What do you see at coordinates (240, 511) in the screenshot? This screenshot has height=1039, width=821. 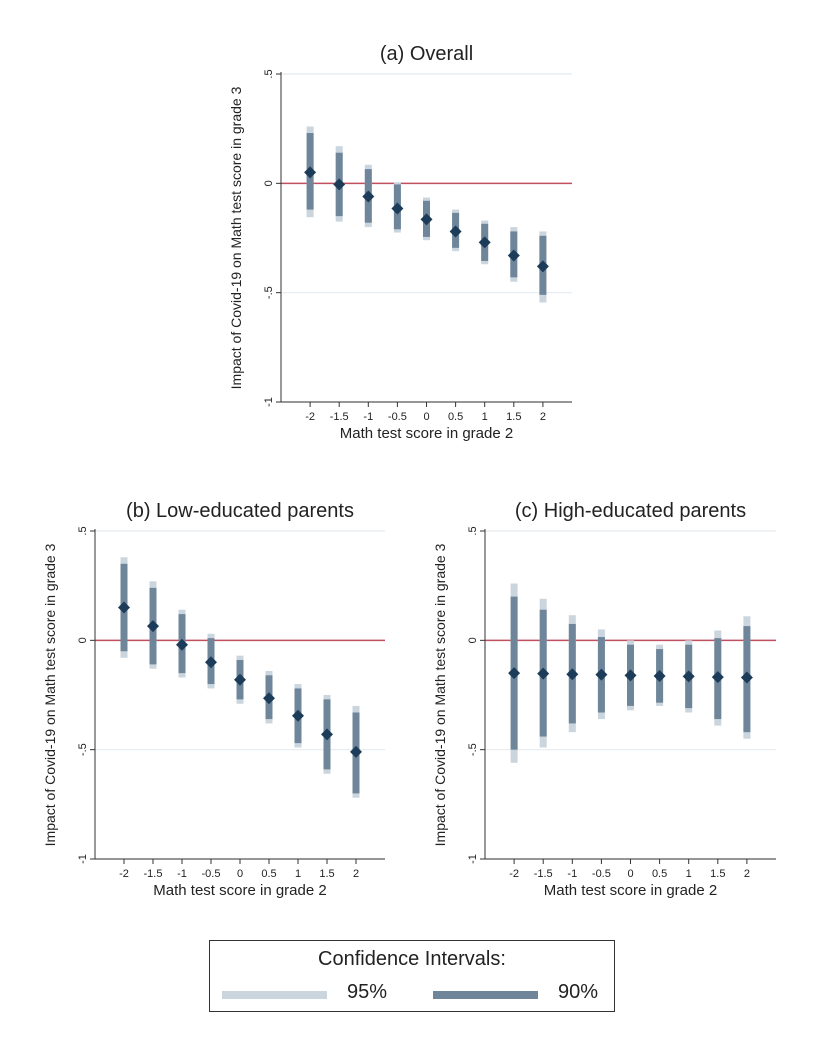 I see `chart-title: (b) Low-educated parents` at bounding box center [240, 511].